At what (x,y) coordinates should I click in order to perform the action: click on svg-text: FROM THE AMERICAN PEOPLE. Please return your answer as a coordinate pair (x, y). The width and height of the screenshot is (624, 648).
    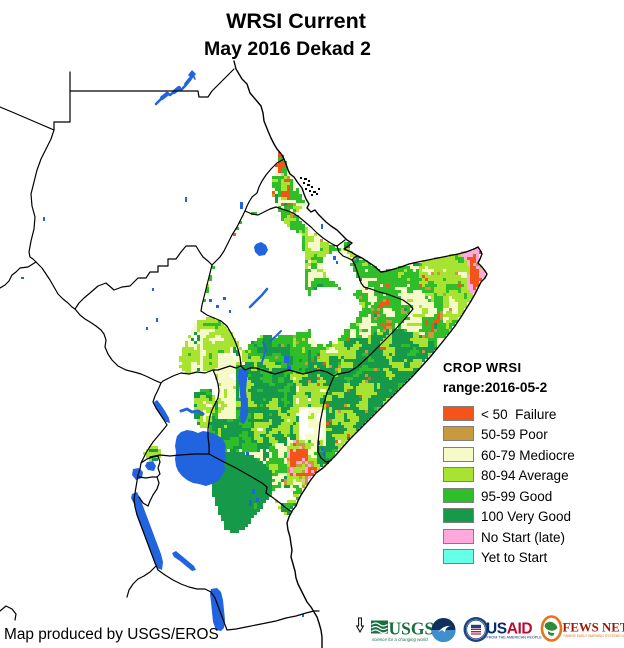
    Looking at the image, I should click on (515, 638).